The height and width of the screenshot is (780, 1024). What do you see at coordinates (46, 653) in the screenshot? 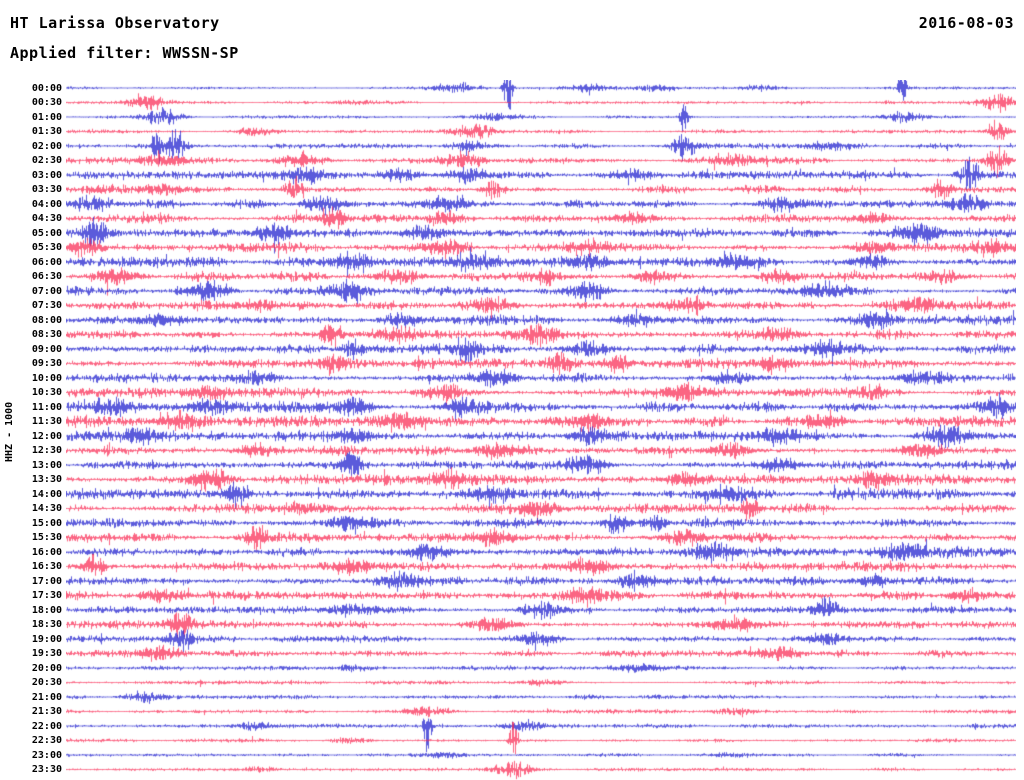
I see `time-label: 19:30` at bounding box center [46, 653].